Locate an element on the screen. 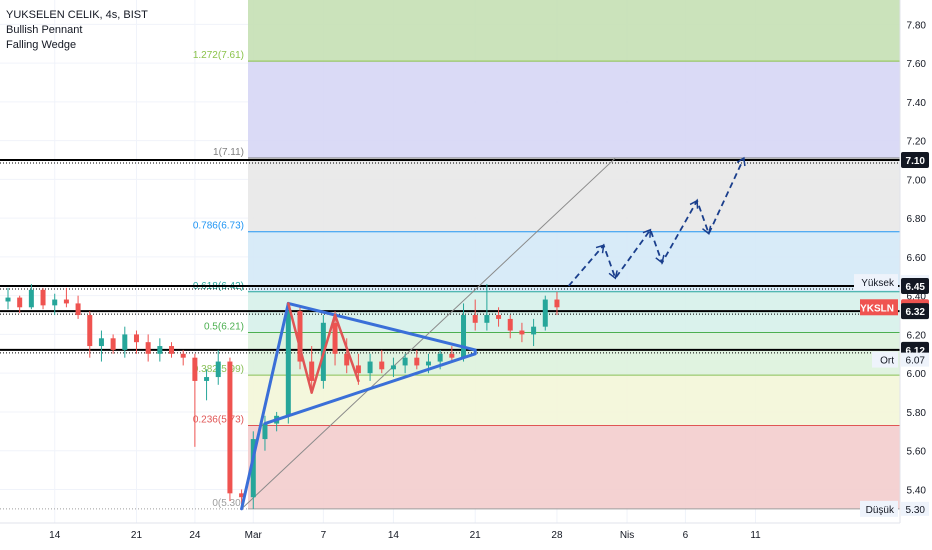 The width and height of the screenshot is (932, 550). side-label-düşük: Düşük is located at coordinates (880, 510).